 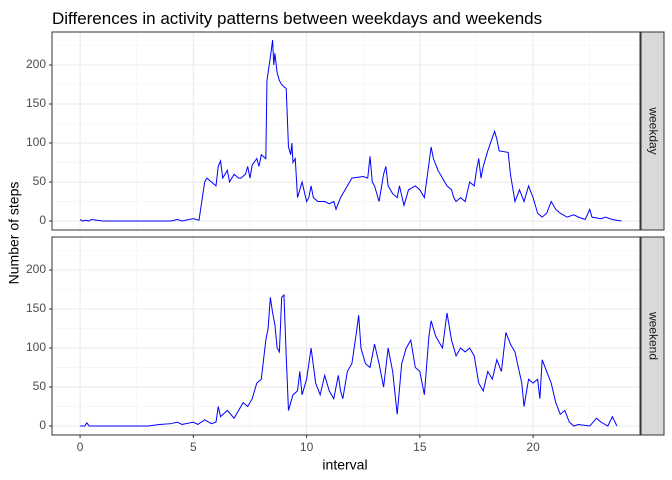 What do you see at coordinates (80, 447) in the screenshot?
I see `x-tick-label: 0` at bounding box center [80, 447].